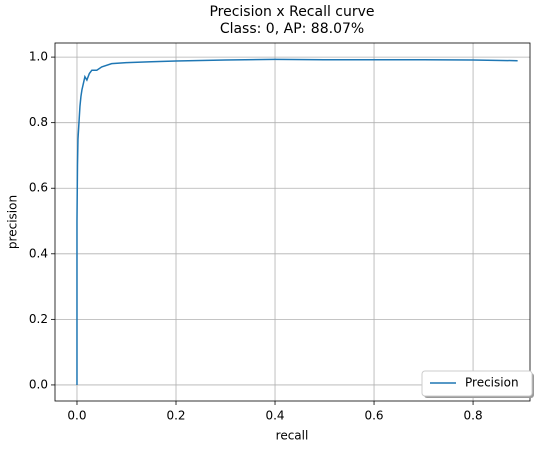 The height and width of the screenshot is (449, 550). I want to click on chart-title: Precision x Recall curve, so click(291, 12).